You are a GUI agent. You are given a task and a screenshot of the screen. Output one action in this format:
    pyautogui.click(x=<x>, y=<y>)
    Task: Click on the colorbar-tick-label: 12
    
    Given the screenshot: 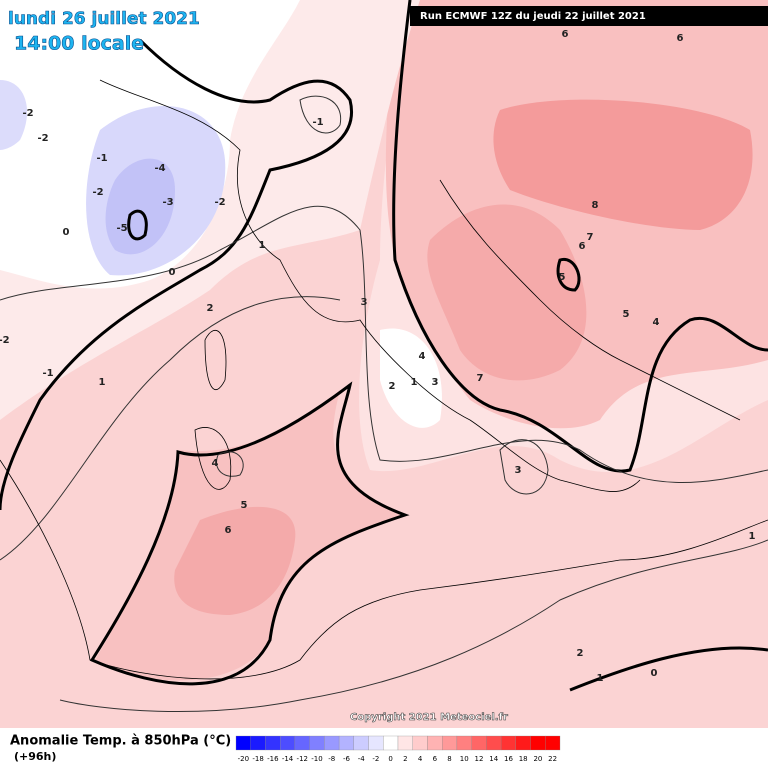 What is the action you would take?
    pyautogui.click(x=479, y=759)
    